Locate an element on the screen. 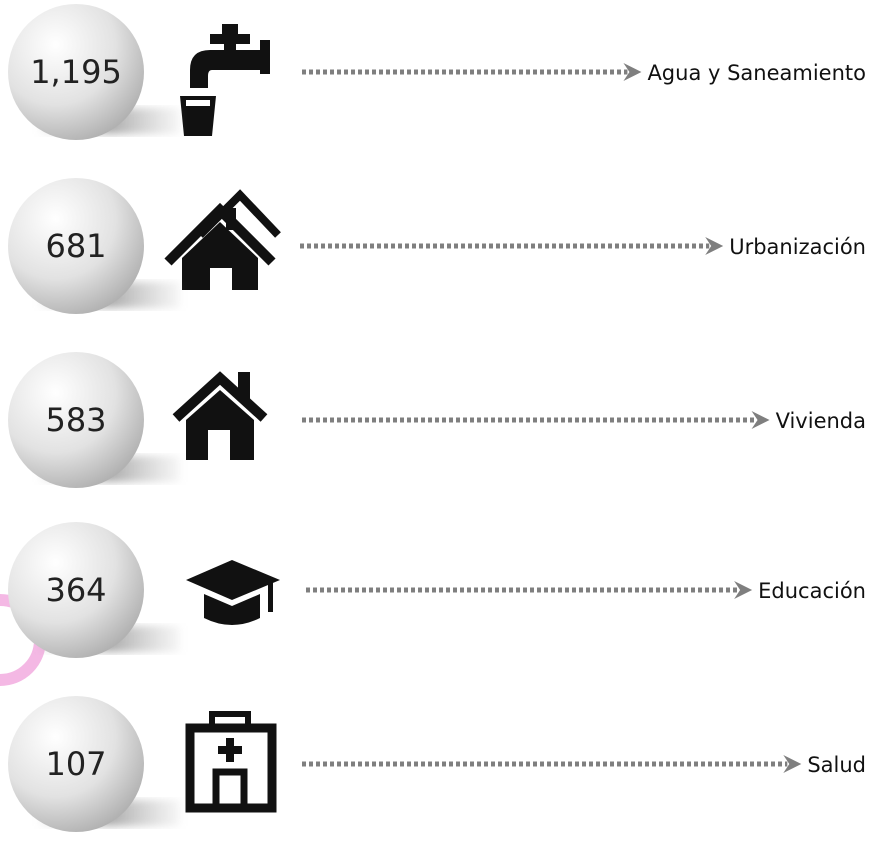  count: 107 is located at coordinates (75, 764).